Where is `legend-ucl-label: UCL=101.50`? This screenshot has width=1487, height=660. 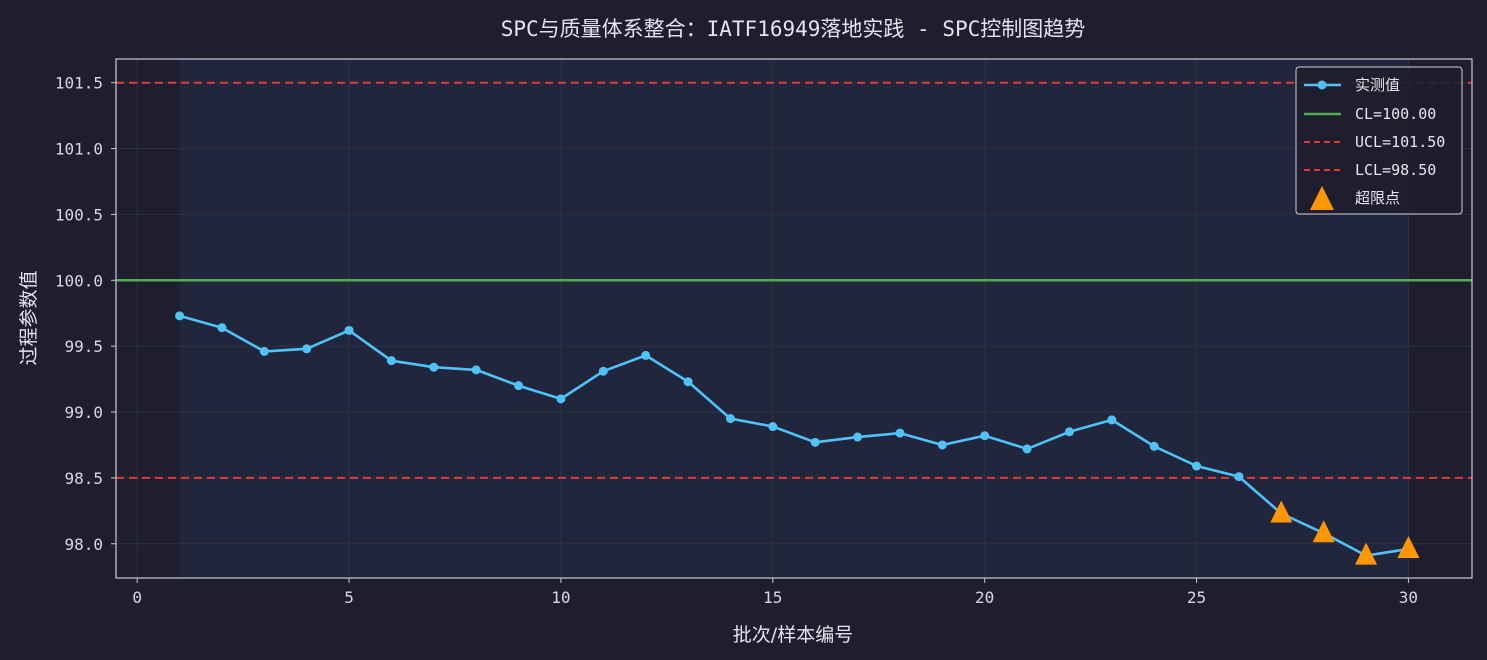
legend-ucl-label: UCL=101.50 is located at coordinates (1400, 142).